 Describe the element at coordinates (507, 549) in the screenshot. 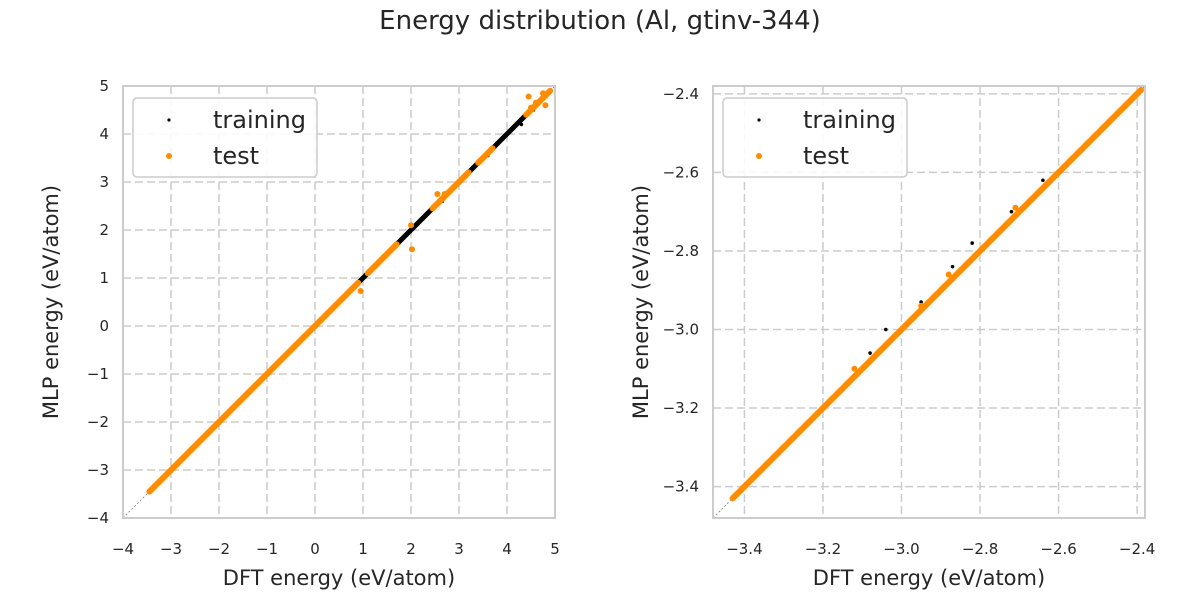

I see `x-tick-label: 4` at that location.